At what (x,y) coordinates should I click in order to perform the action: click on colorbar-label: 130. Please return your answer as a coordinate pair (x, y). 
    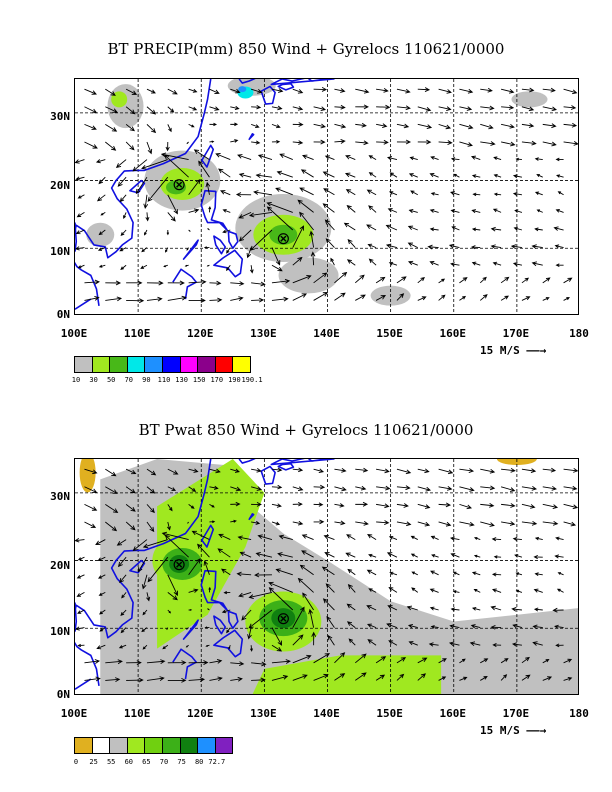
    Looking at the image, I should click on (181, 380).